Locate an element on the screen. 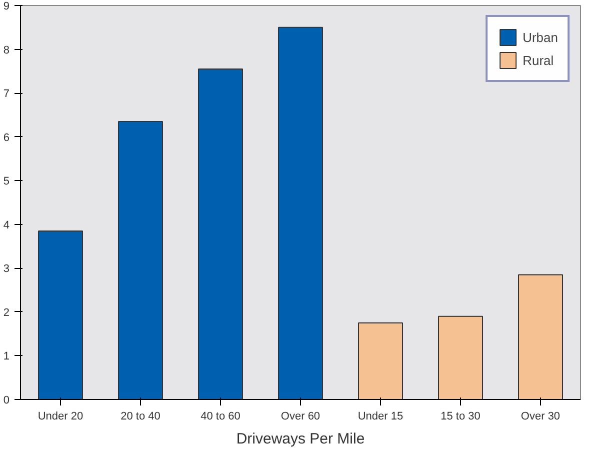 The width and height of the screenshot is (605, 456). y-tick-label: 9 is located at coordinates (6, 6).